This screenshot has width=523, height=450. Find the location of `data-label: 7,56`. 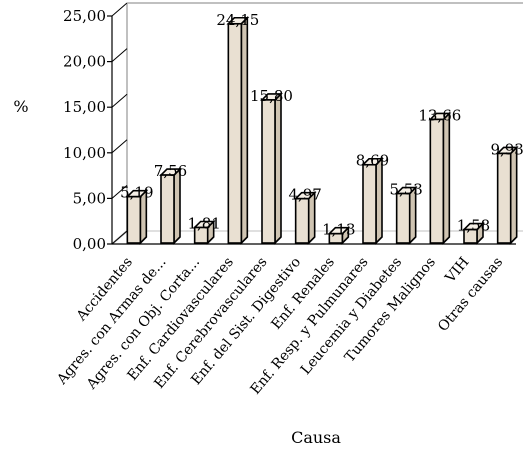

data-label: 7,56 is located at coordinates (170, 171).